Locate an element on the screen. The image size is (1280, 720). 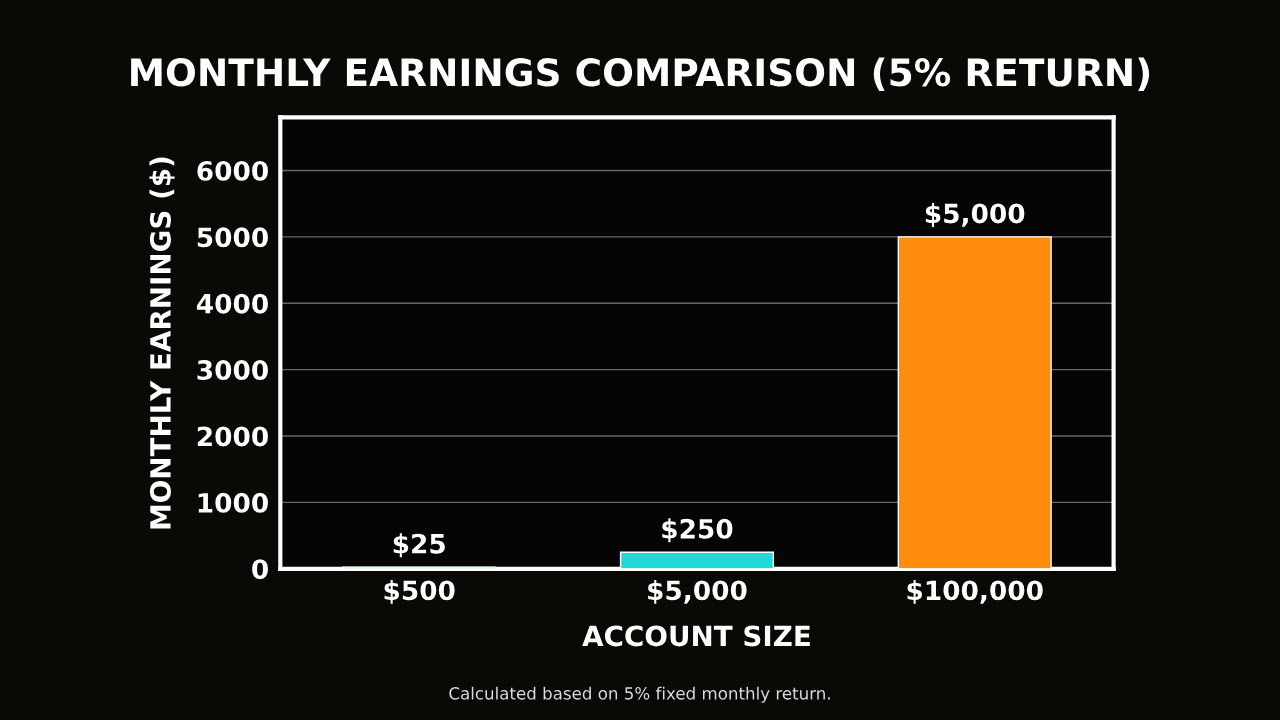
text: Calculated based on 5% fixed monthly return. is located at coordinates (639, 694).